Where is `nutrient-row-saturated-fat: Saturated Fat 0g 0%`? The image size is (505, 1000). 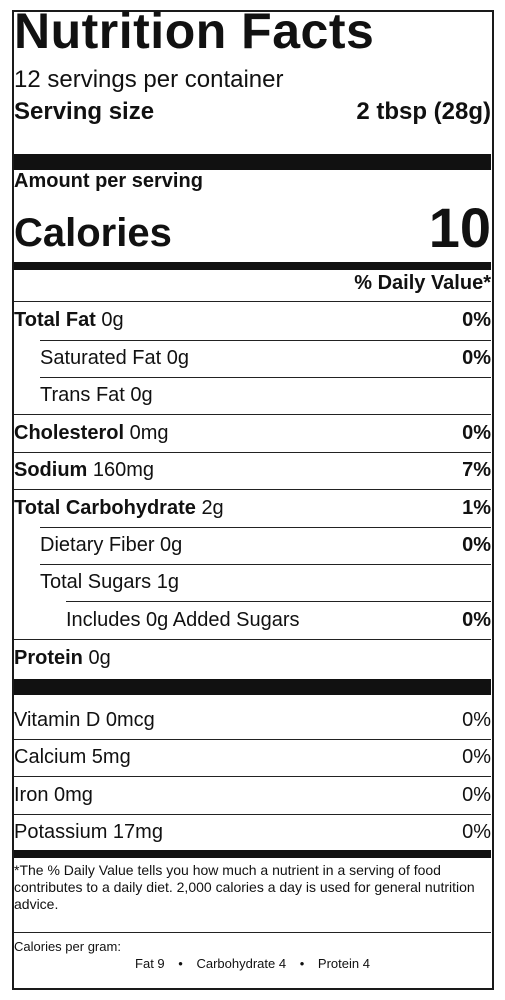
nutrient-row-saturated-fat: Saturated Fat 0g 0% is located at coordinates (265, 358).